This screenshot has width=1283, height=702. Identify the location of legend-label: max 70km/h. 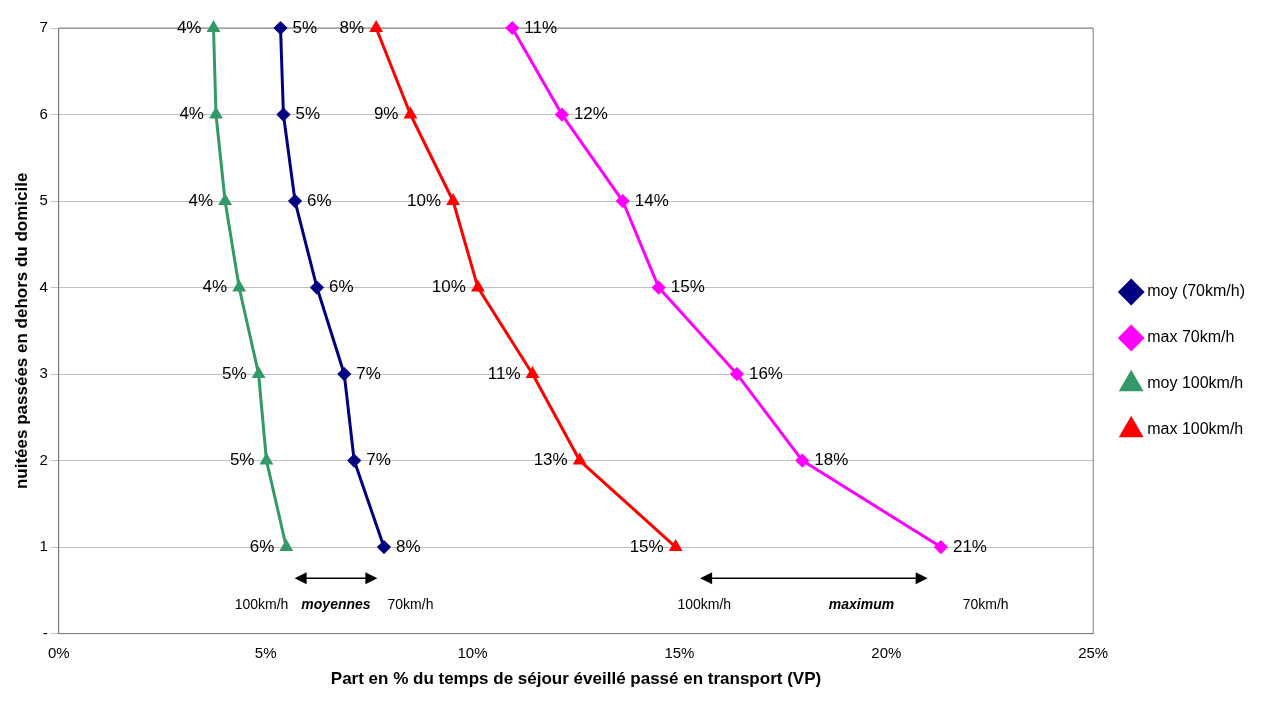
(1191, 337).